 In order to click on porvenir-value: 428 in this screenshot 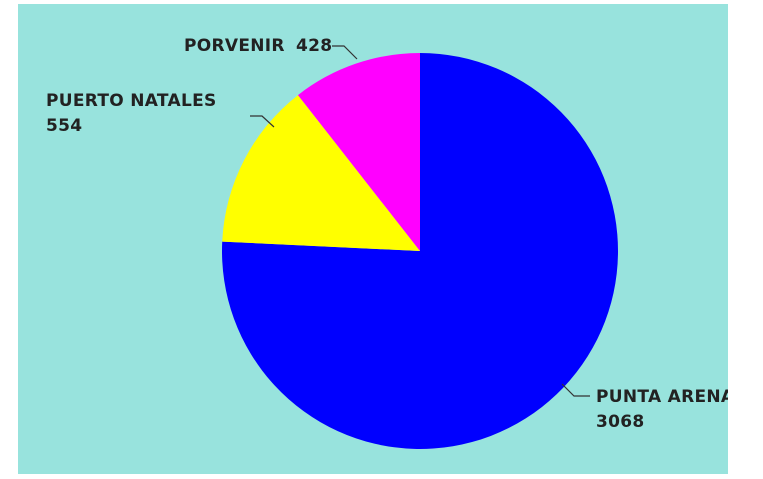, I will do `click(314, 46)`.